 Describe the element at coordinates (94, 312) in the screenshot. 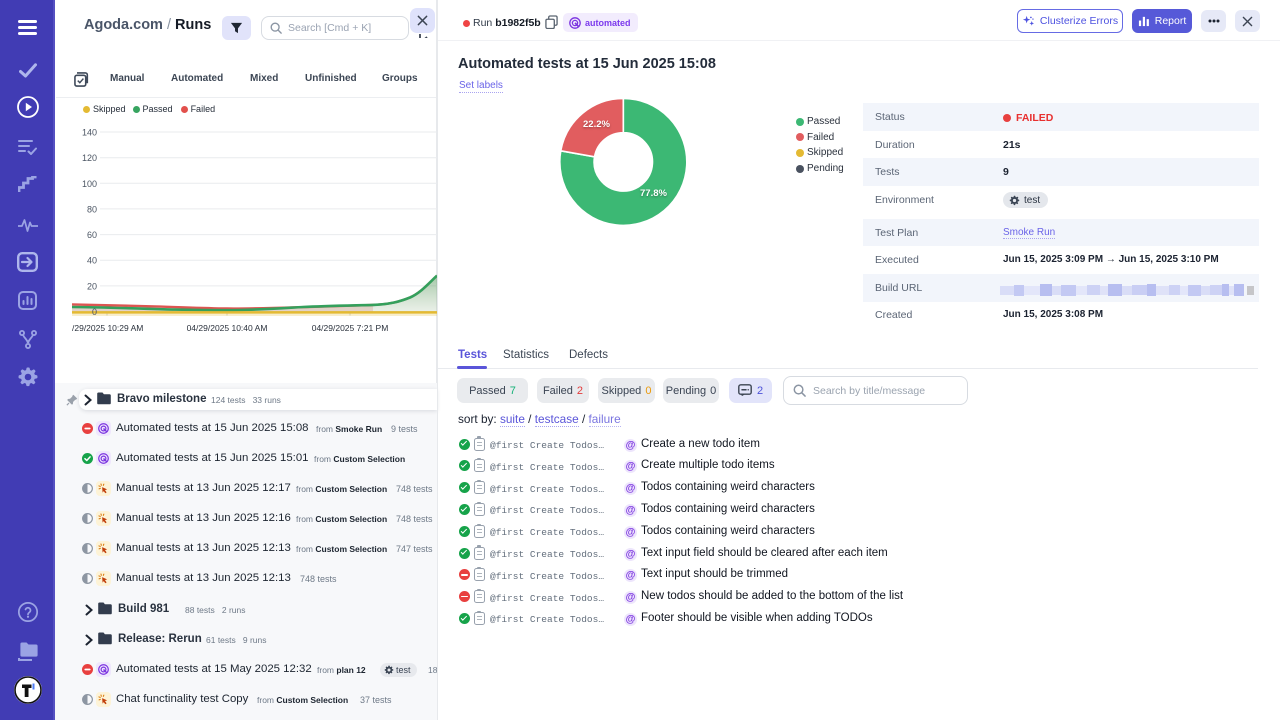

I see `svg-text: 0` at that location.